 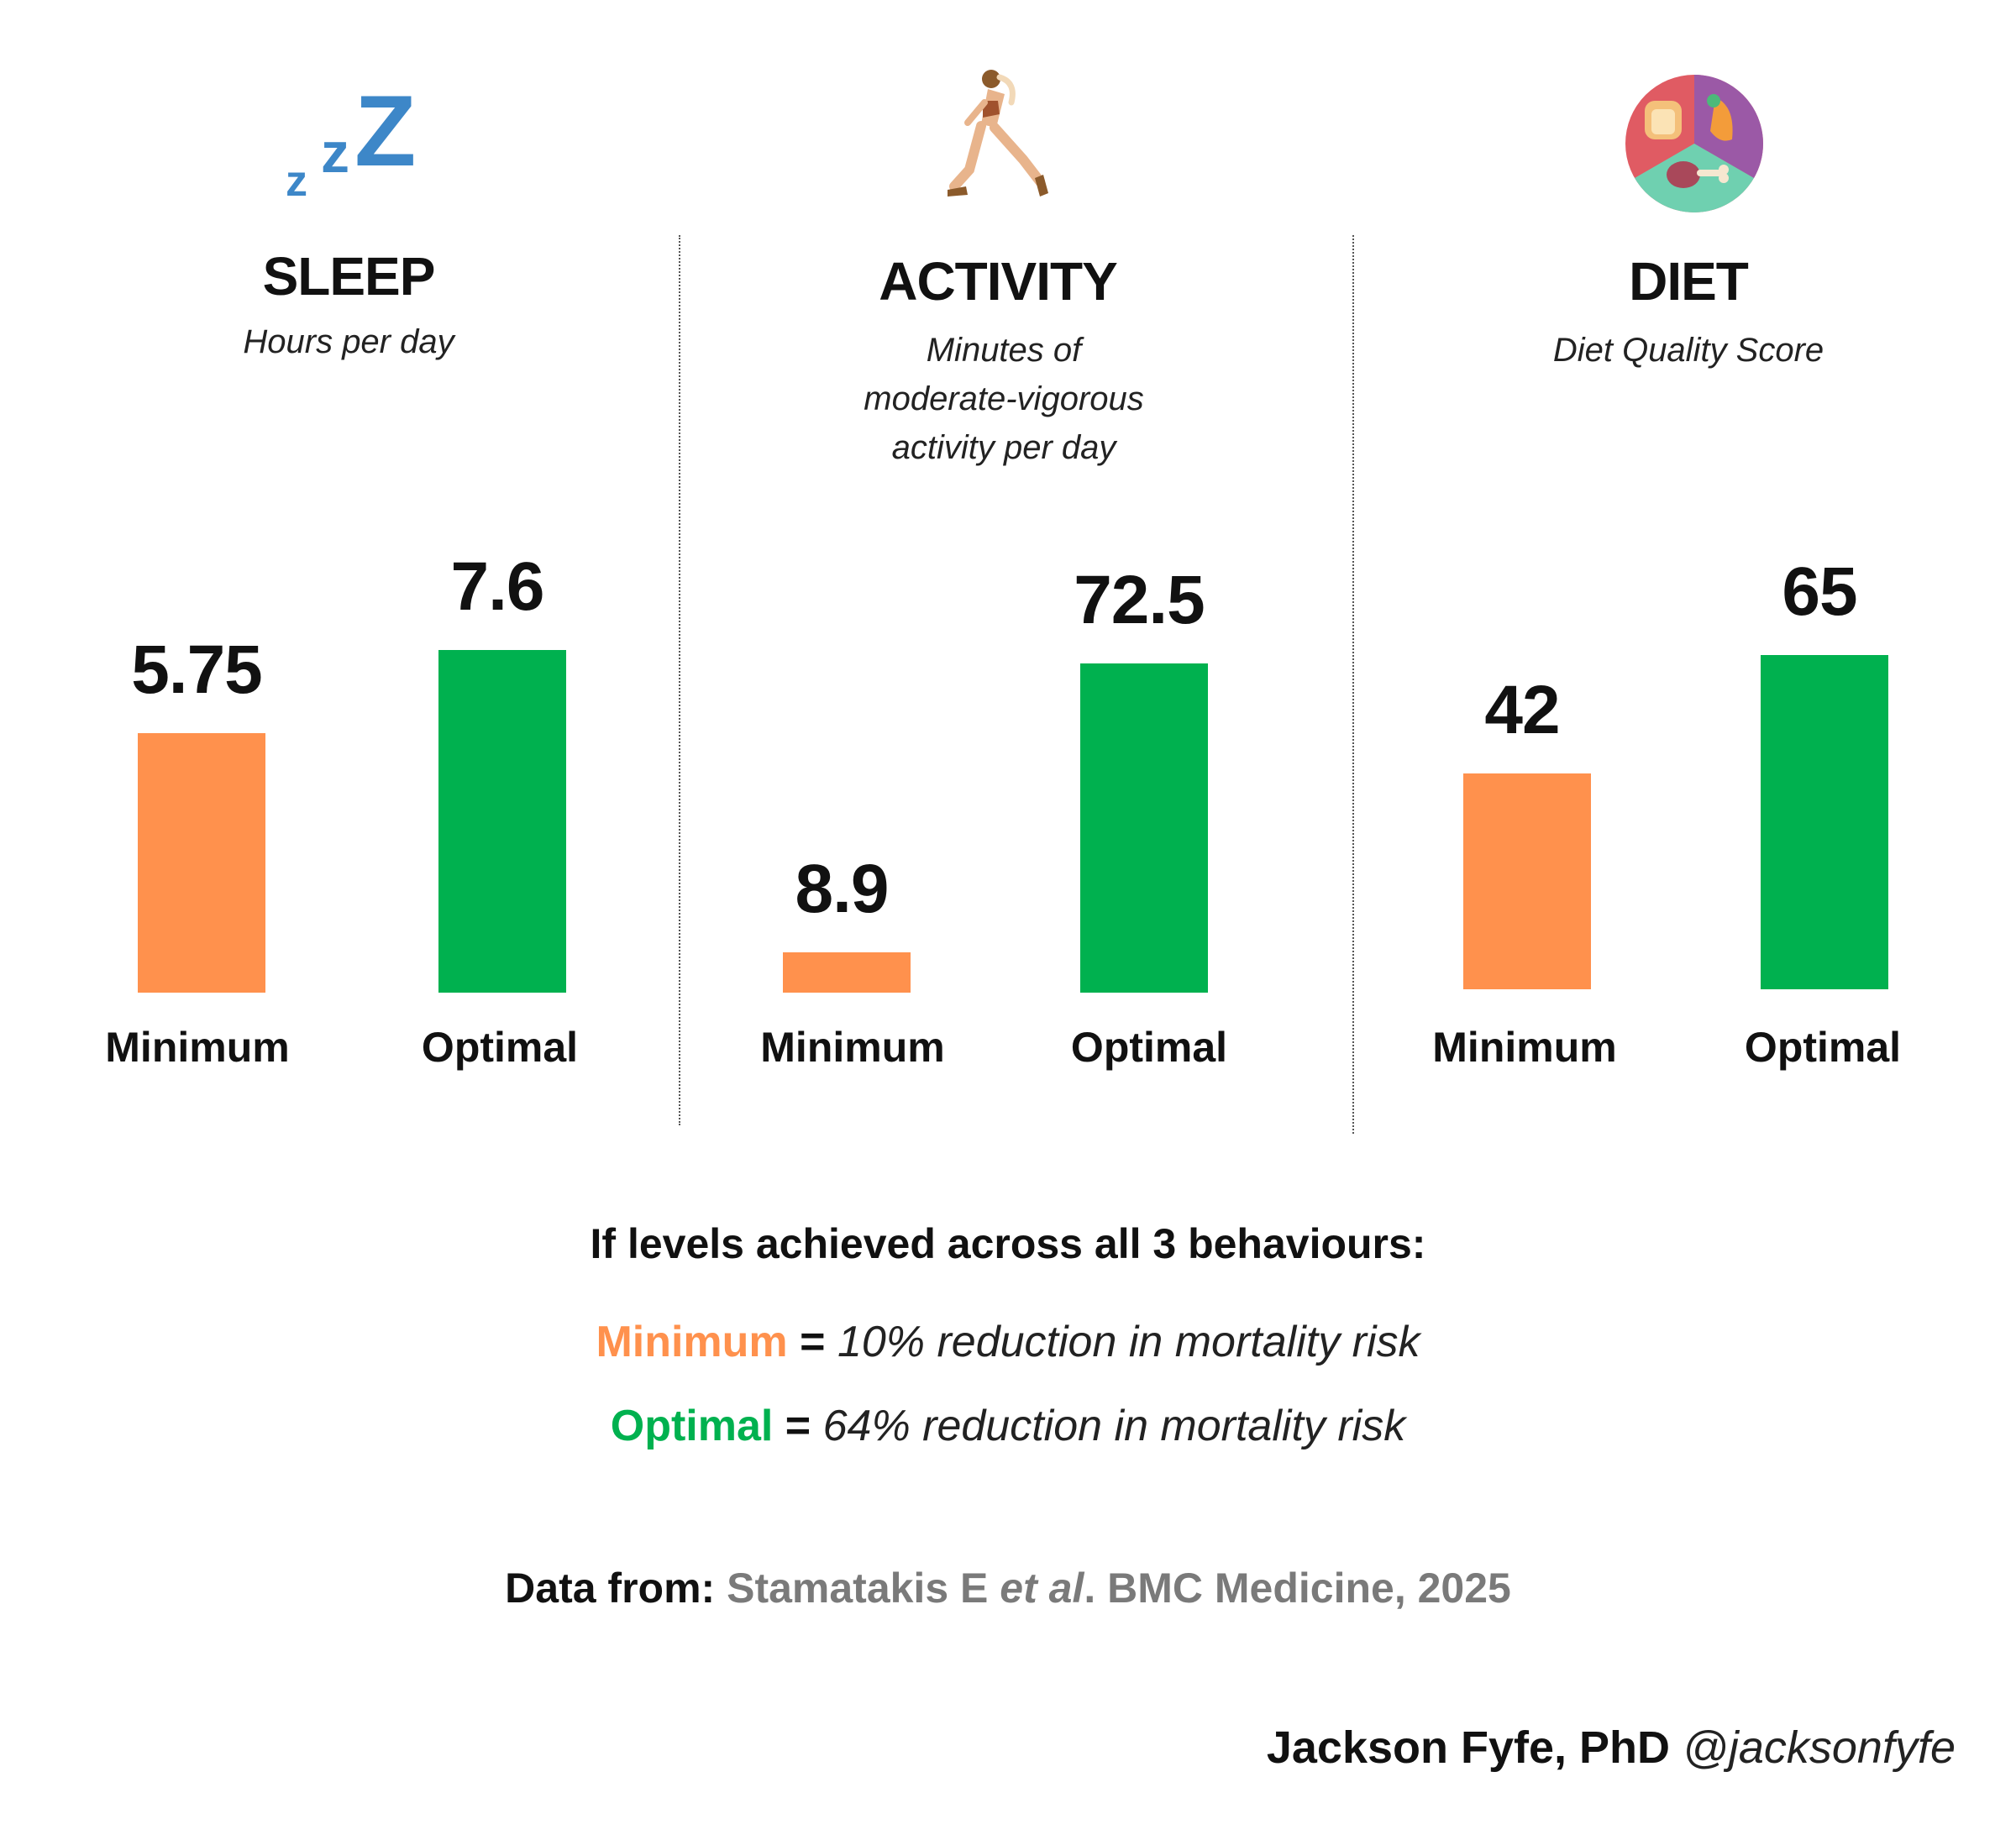 I want to click on zzz-sleep-icon: z z Z, so click(x=351, y=140).